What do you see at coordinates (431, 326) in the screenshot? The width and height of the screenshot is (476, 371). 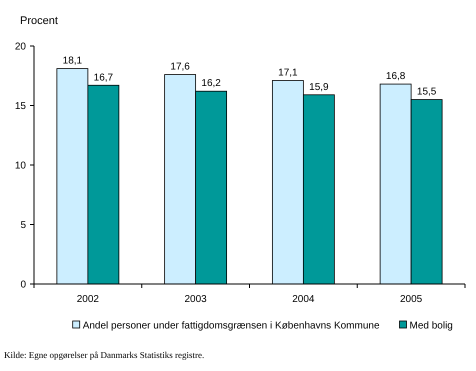 I see `legend-label: Med bolig` at bounding box center [431, 326].